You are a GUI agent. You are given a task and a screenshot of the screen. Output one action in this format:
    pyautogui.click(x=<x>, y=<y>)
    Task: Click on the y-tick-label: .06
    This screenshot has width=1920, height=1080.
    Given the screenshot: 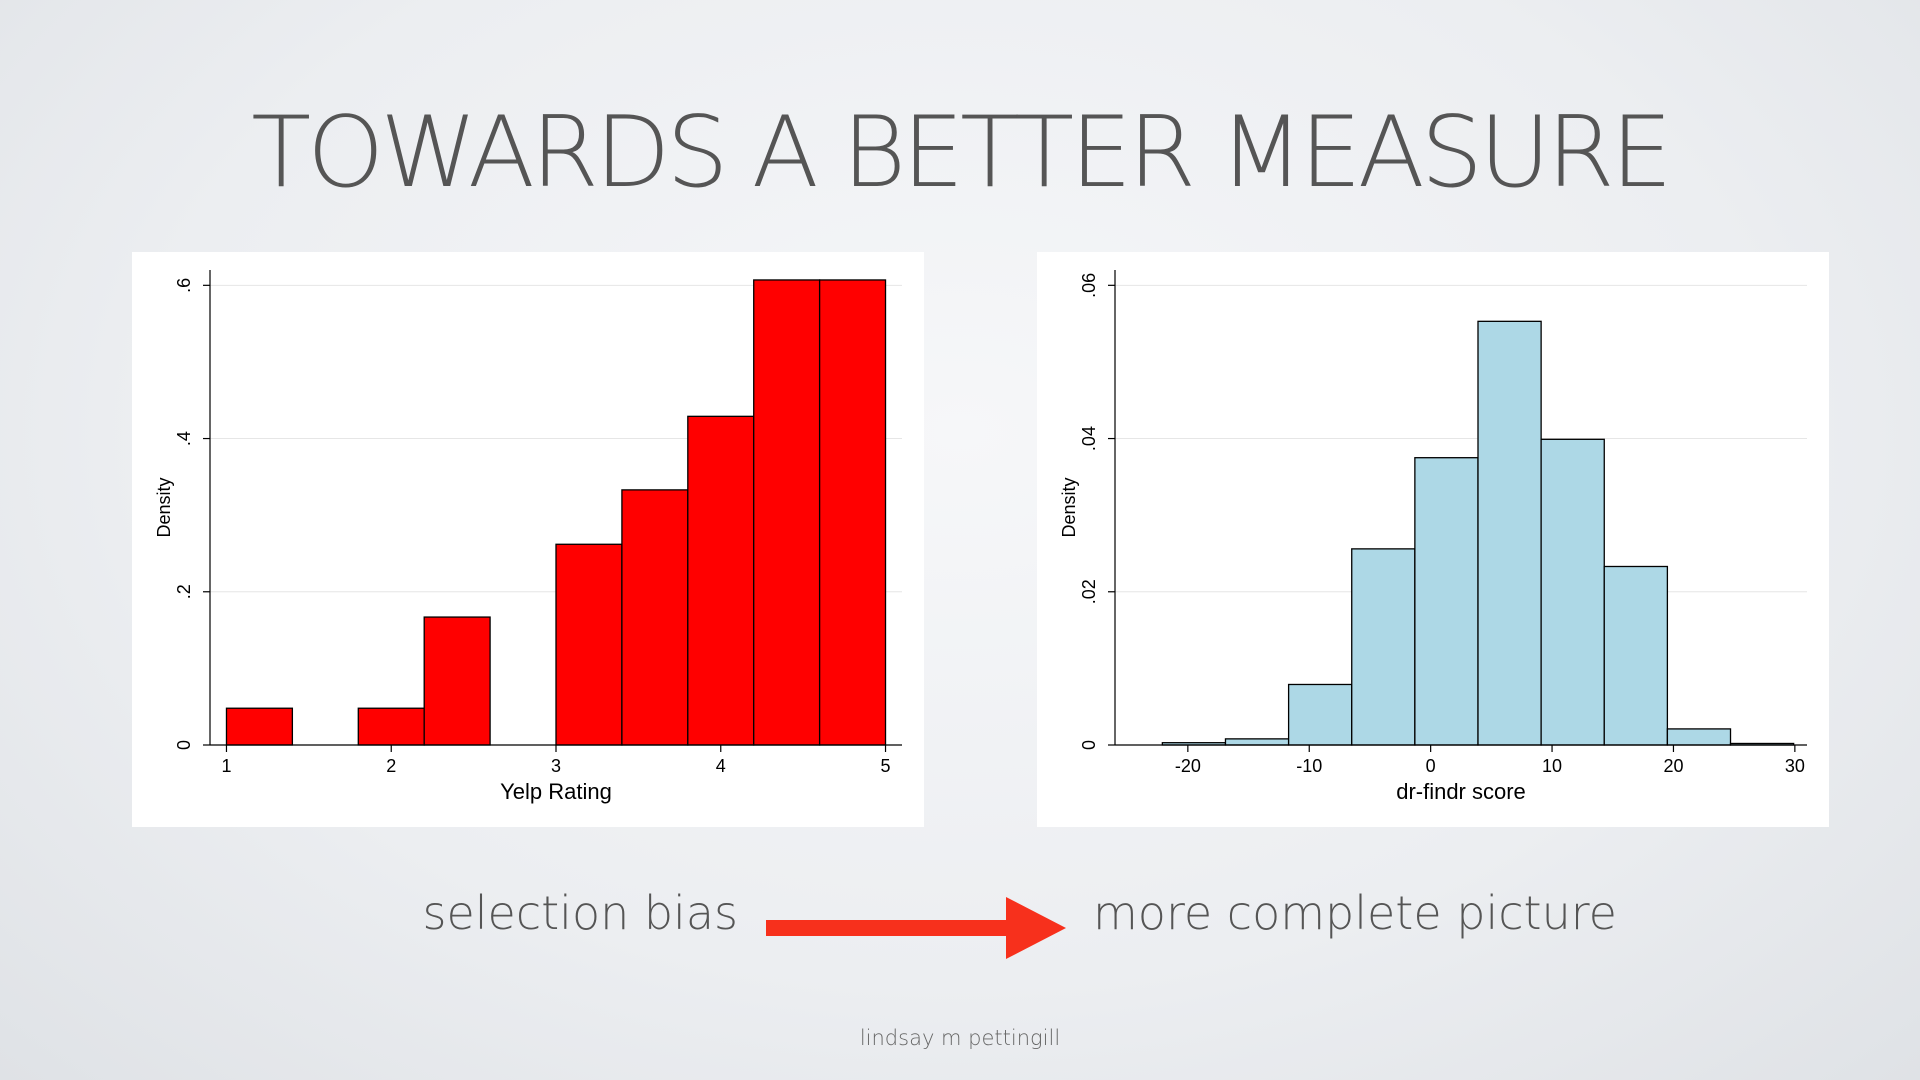 What is the action you would take?
    pyautogui.click(x=1089, y=285)
    